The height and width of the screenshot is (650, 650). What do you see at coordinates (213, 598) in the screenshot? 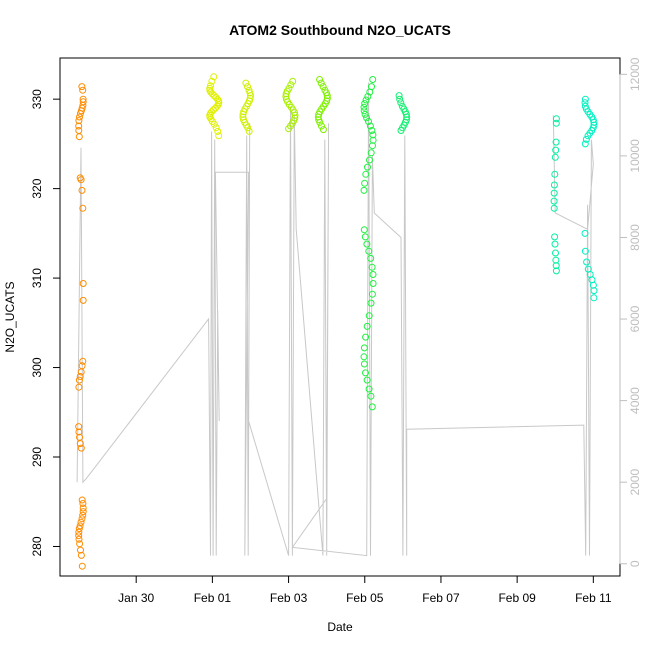
I see `x-tick-label: Feb 01` at bounding box center [213, 598].